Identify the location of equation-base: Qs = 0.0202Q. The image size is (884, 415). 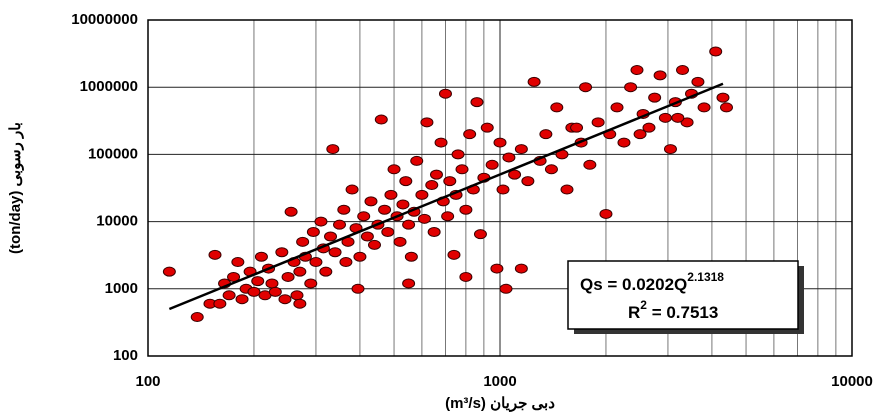
(633, 284).